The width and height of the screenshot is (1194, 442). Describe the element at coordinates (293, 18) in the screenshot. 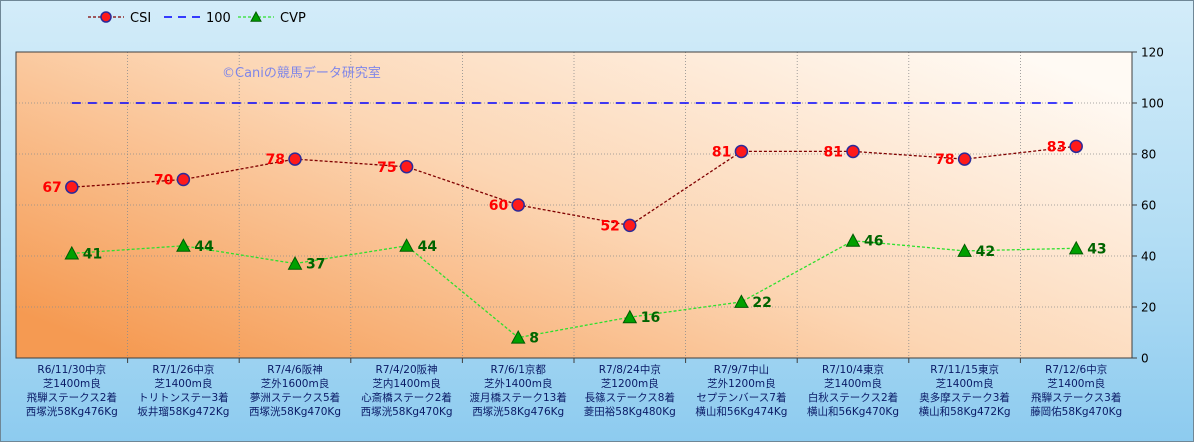

I see `legend-label: CVP` at that location.